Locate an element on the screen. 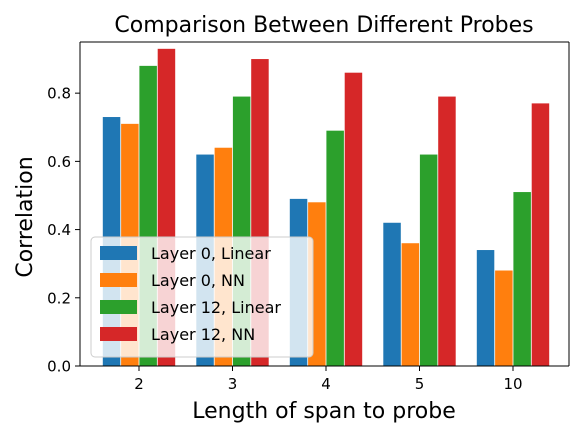 The image size is (581, 436). legend-label: Layer 0, Linear is located at coordinates (211, 253).